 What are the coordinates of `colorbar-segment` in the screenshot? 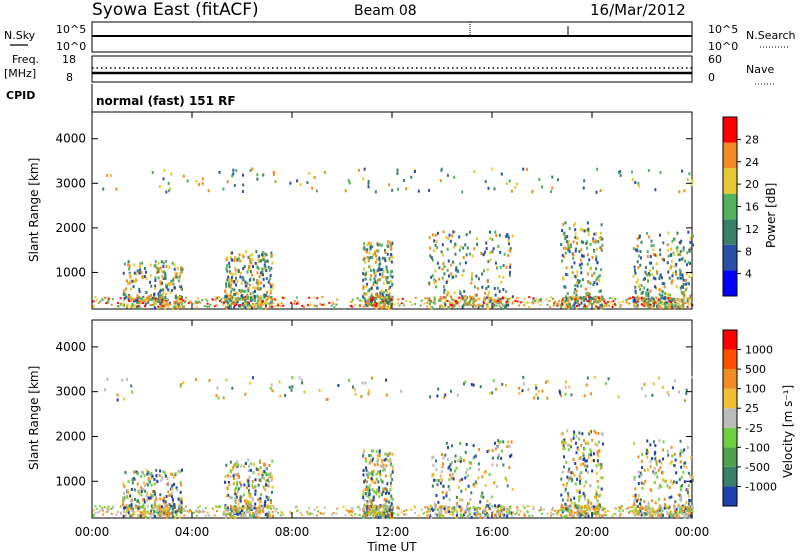 It's located at (730, 130).